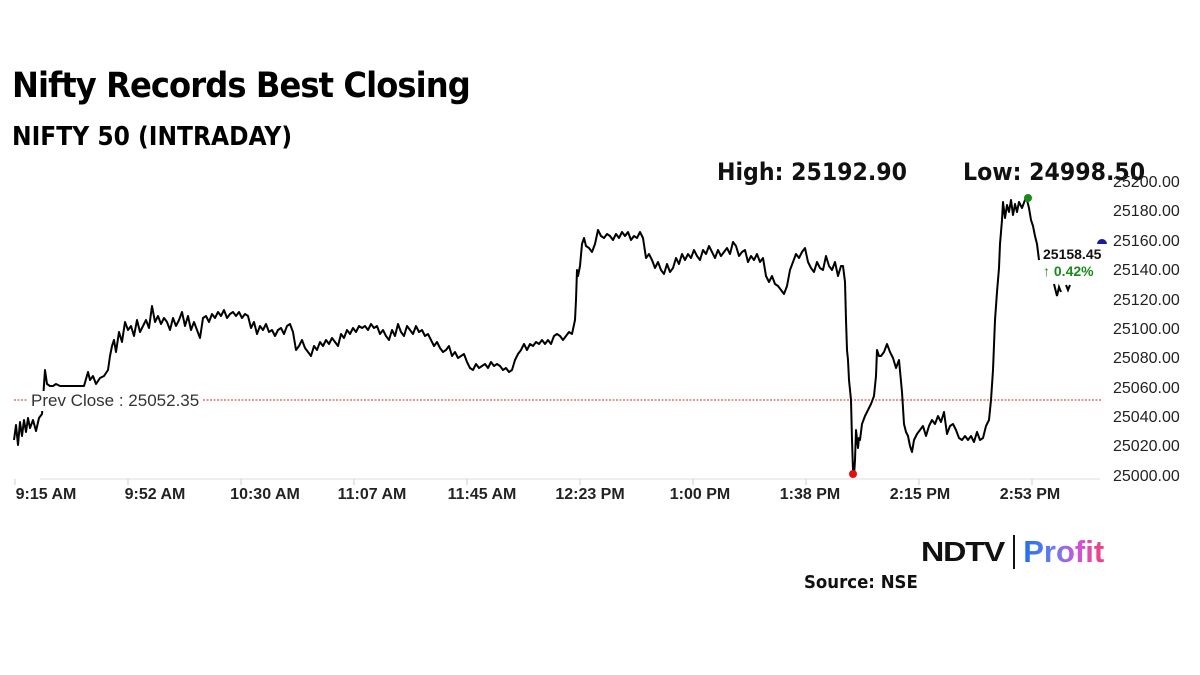 Image resolution: width=1200 pixels, height=675 pixels. What do you see at coordinates (1068, 271) in the screenshot?
I see `last-change-label: ↑ 0.42%` at bounding box center [1068, 271].